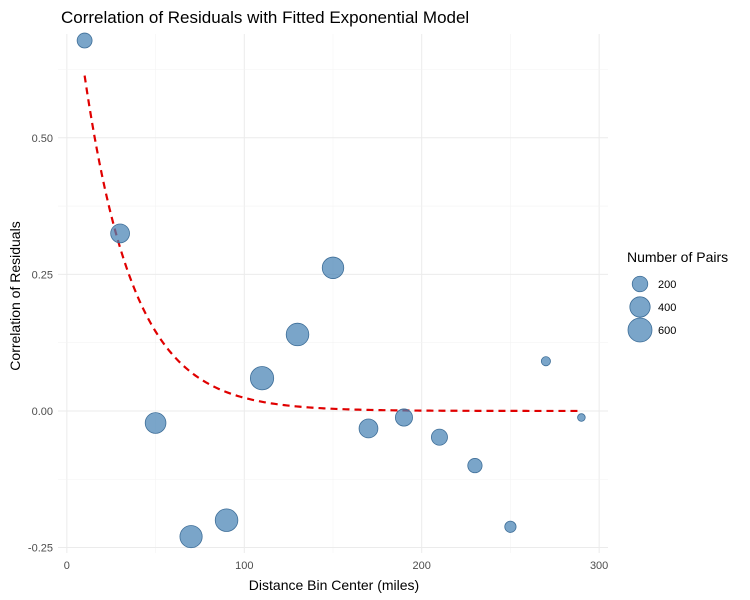 The height and width of the screenshot is (600, 750). I want to click on x-tick-label: 200, so click(422, 566).